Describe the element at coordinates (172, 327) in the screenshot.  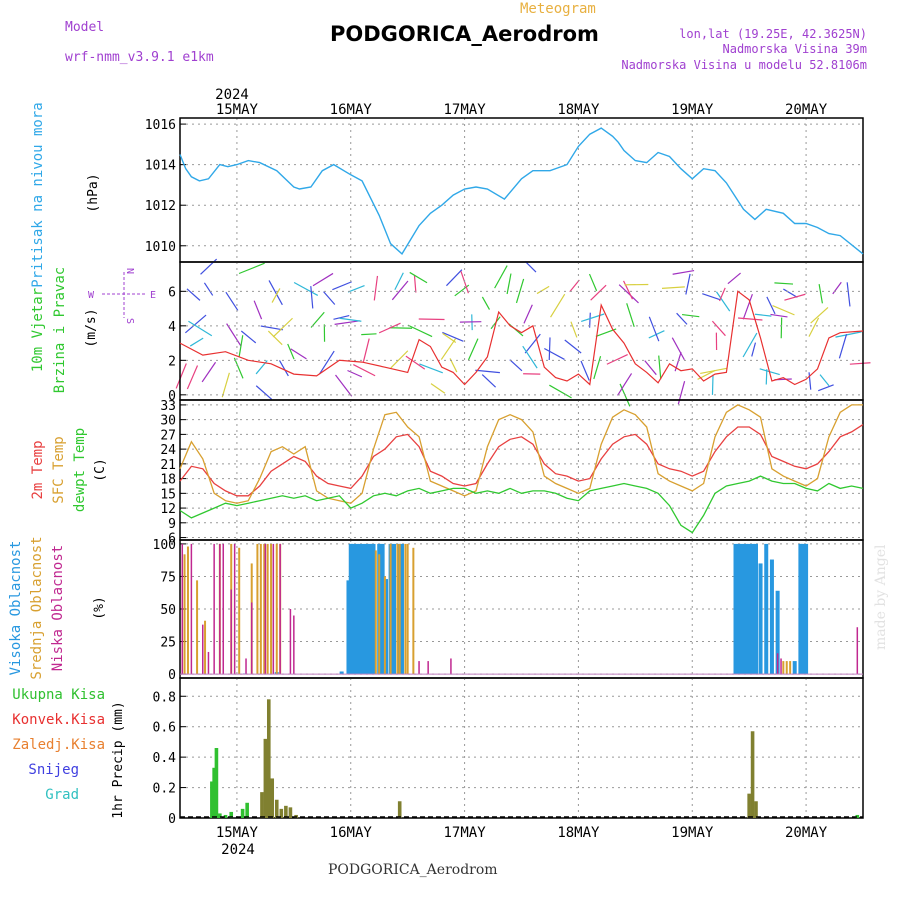
I see `y-tick-label: 4` at that location.